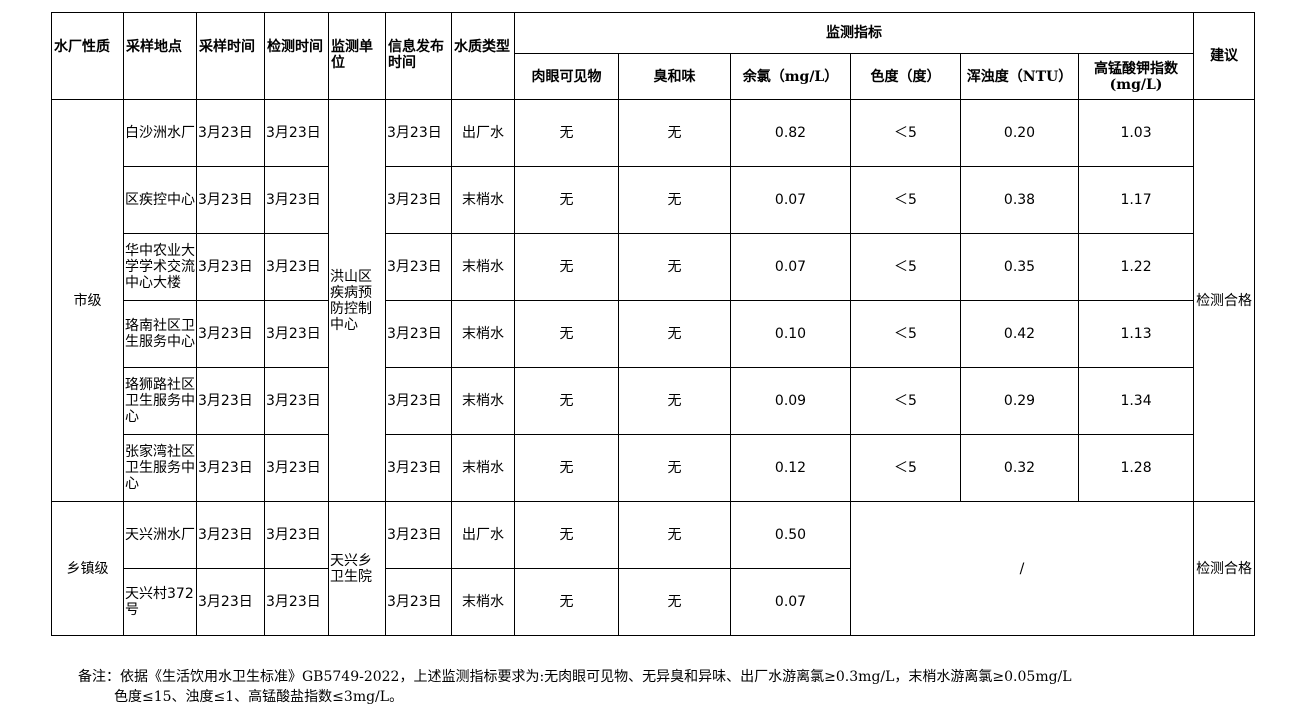  I want to click on indicator-value-cell: 0.50, so click(790, 535).